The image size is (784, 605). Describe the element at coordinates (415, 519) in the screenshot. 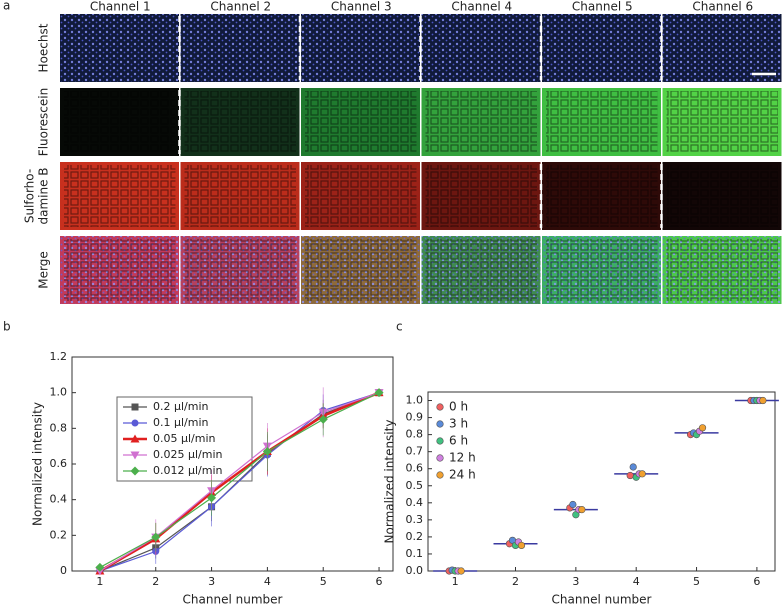

I see `y-tick-label: 0.3` at that location.